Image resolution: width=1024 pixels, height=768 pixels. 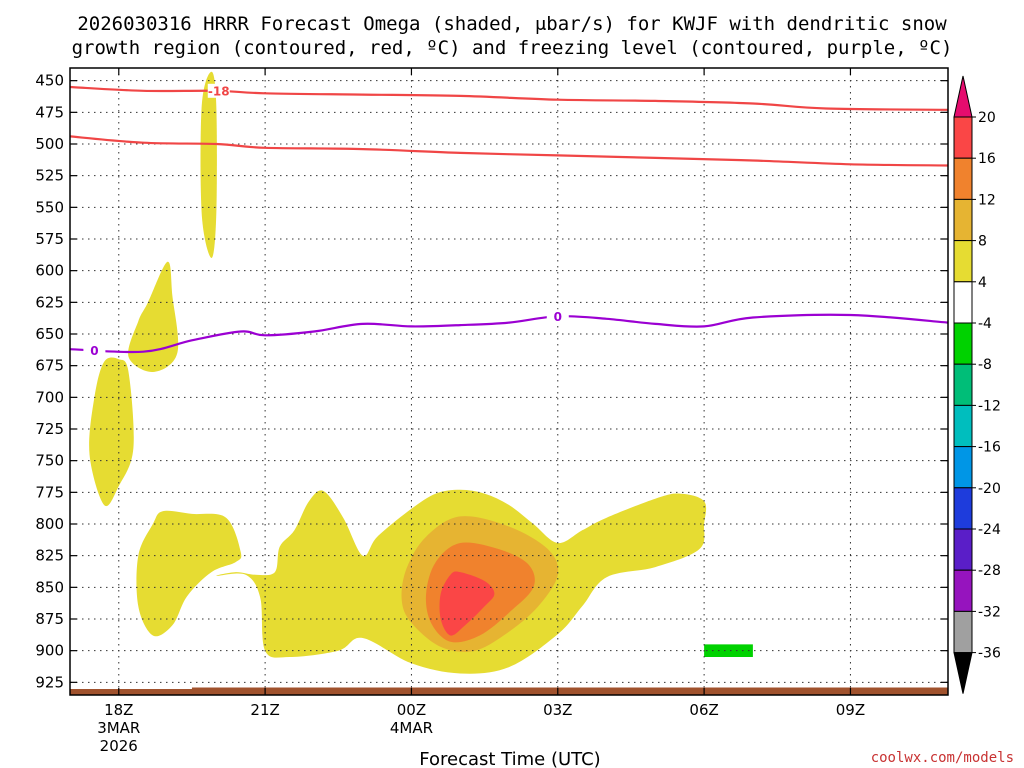 What do you see at coordinates (987, 200) in the screenshot?
I see `colorbar-tick-label-2: 12` at bounding box center [987, 200].